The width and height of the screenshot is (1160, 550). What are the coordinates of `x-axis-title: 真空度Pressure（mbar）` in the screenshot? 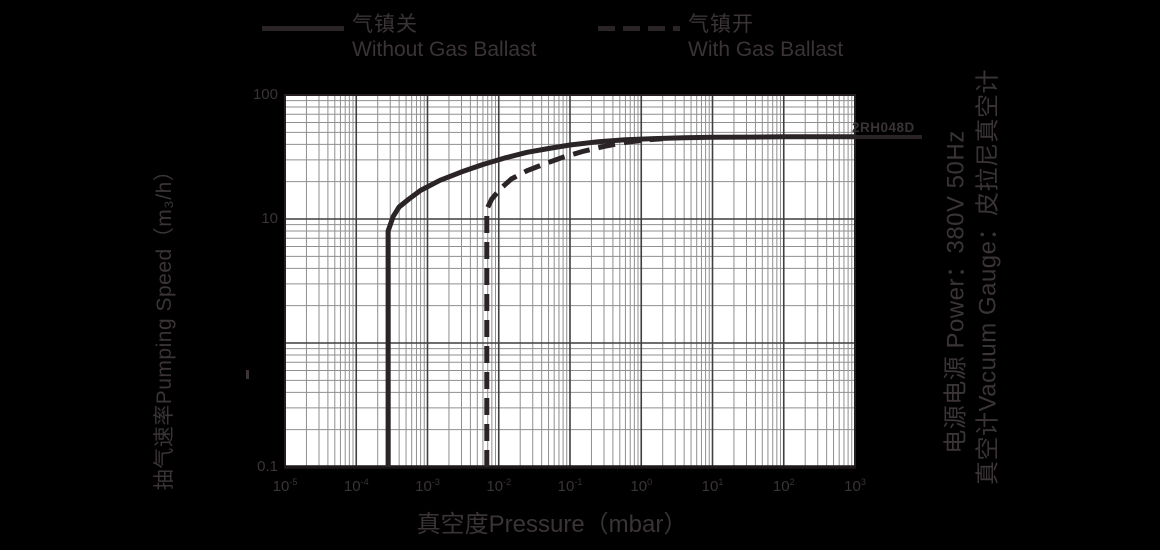 It's located at (552, 524).